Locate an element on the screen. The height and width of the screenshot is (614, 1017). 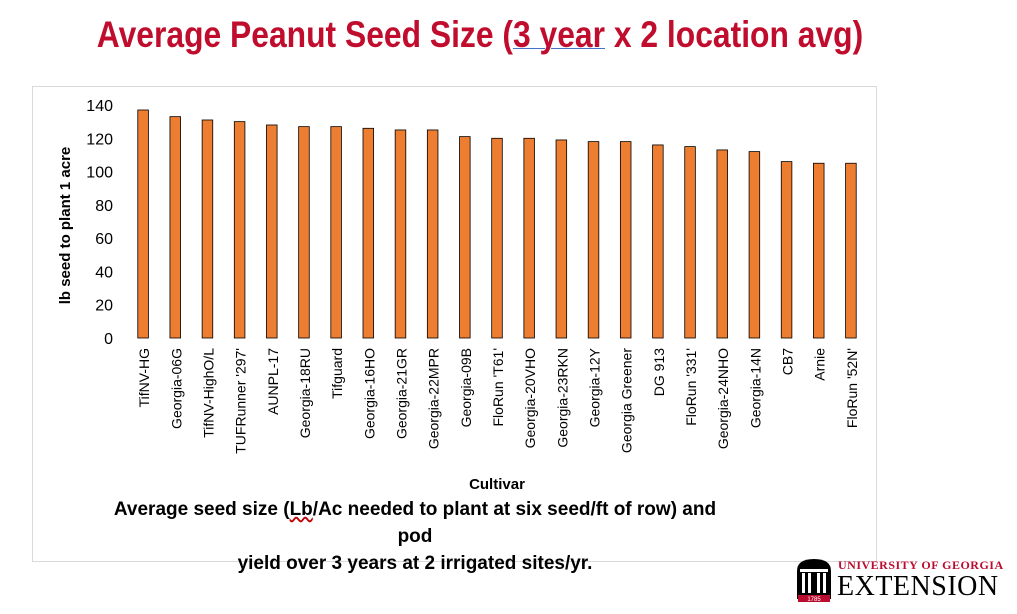
x-tick-label: Georgia-24NHO is located at coordinates (723, 398).